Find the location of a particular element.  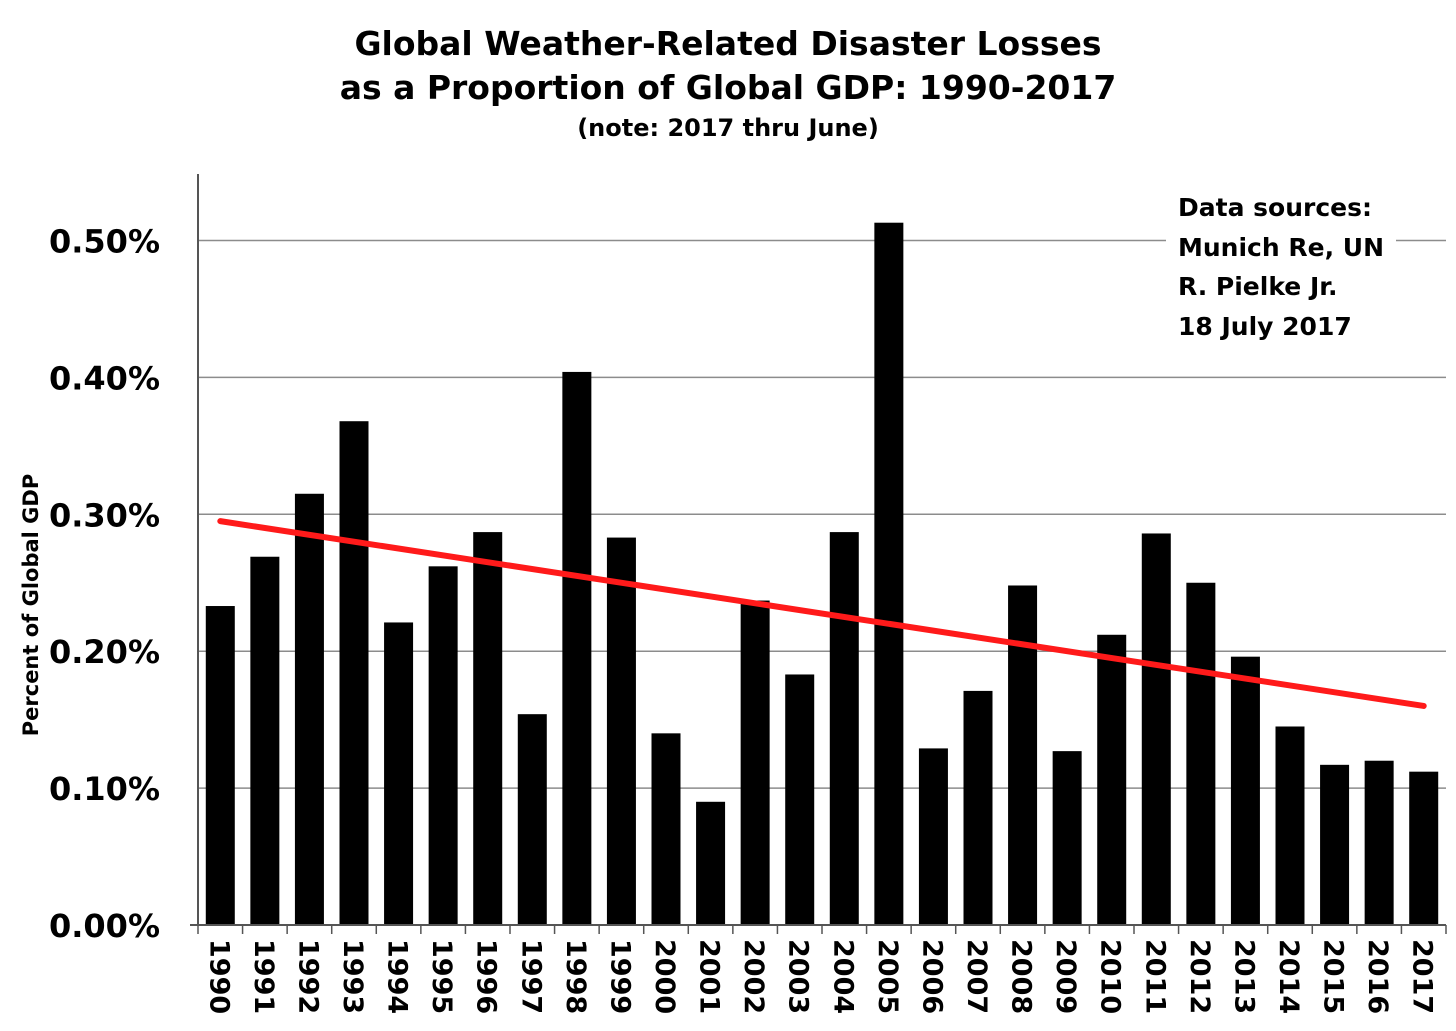

y-tick-label: 0.40% is located at coordinates (104, 378).